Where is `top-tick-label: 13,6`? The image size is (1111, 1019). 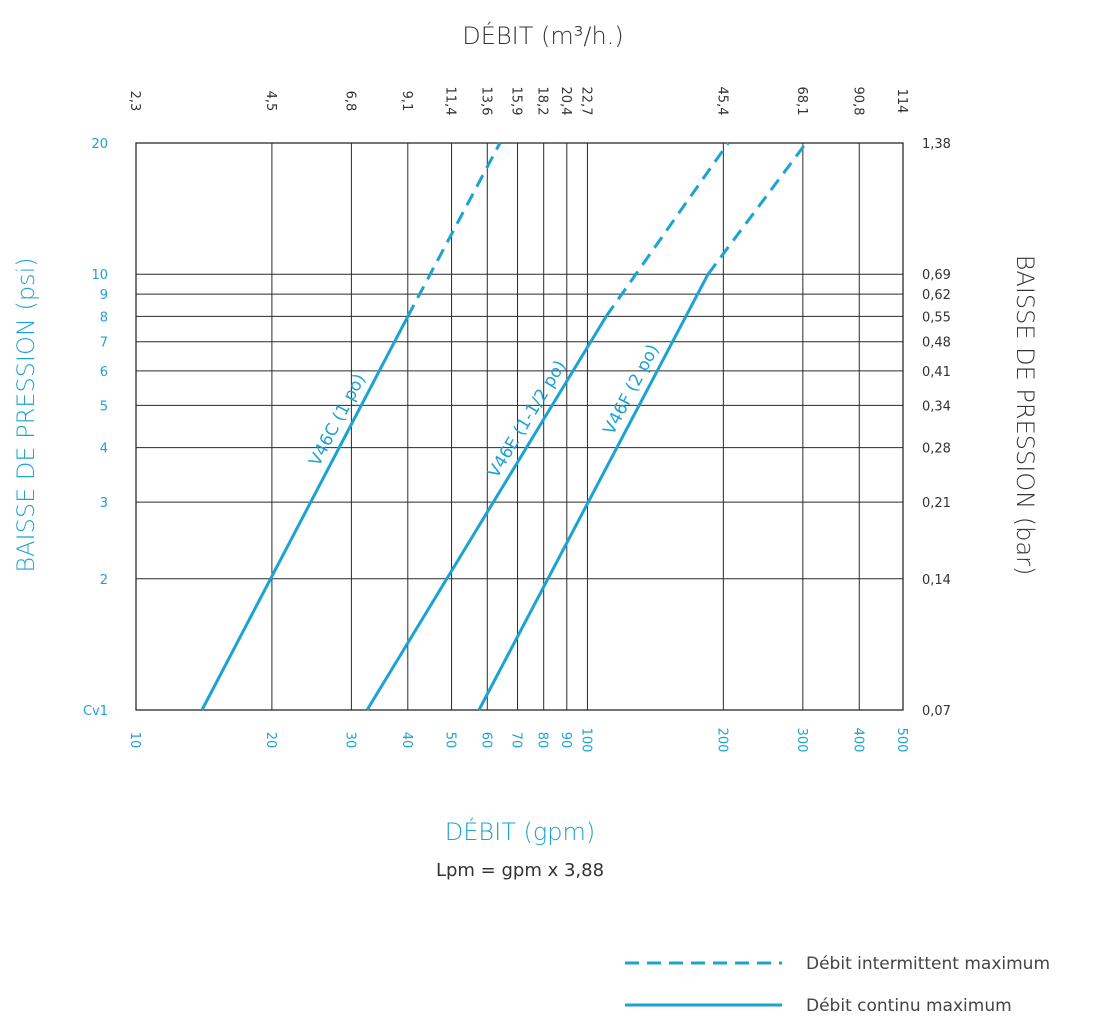 top-tick-label: 13,6 is located at coordinates (485, 101).